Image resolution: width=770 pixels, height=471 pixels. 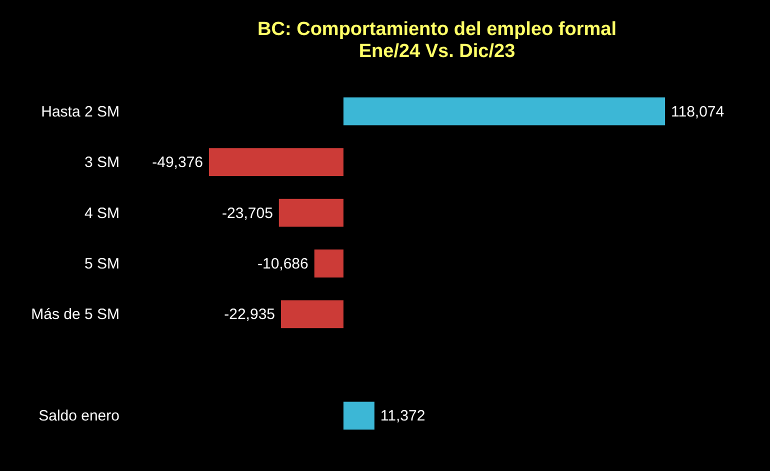 What do you see at coordinates (177, 163) in the screenshot?
I see `data-label: -49,376` at bounding box center [177, 163].